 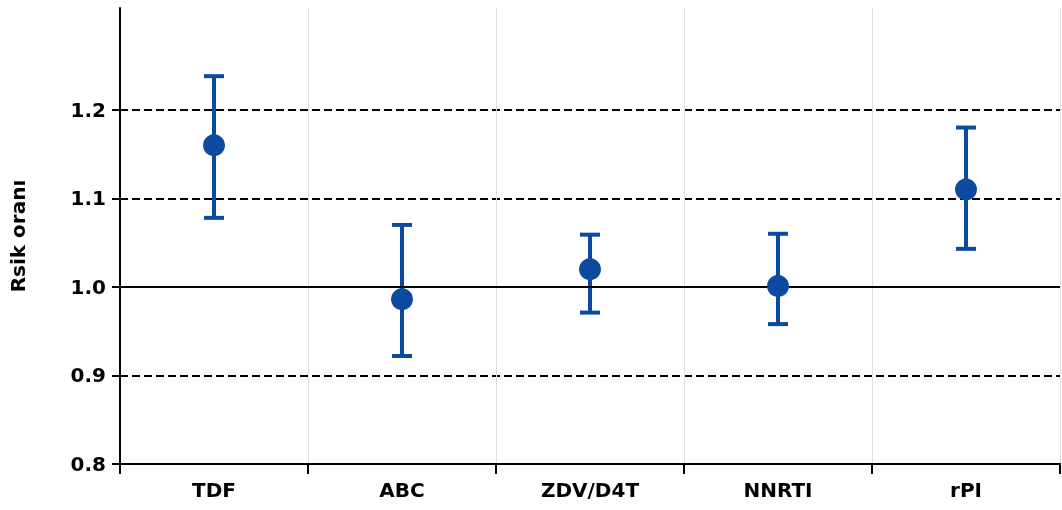 I want to click on y-axis-title: Rsik oranı, so click(x=18, y=236).